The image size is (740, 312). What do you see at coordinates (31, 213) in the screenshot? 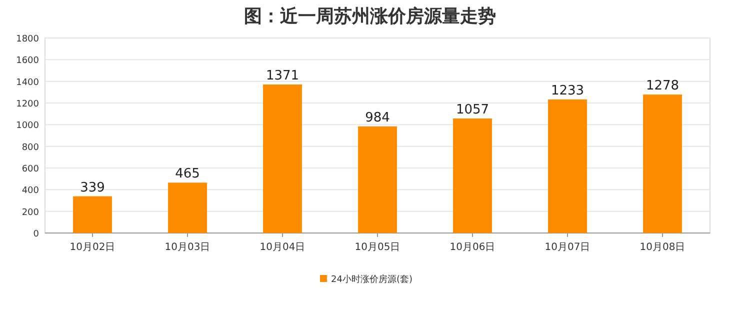
I see `y-tick-label: 200` at bounding box center [31, 213].